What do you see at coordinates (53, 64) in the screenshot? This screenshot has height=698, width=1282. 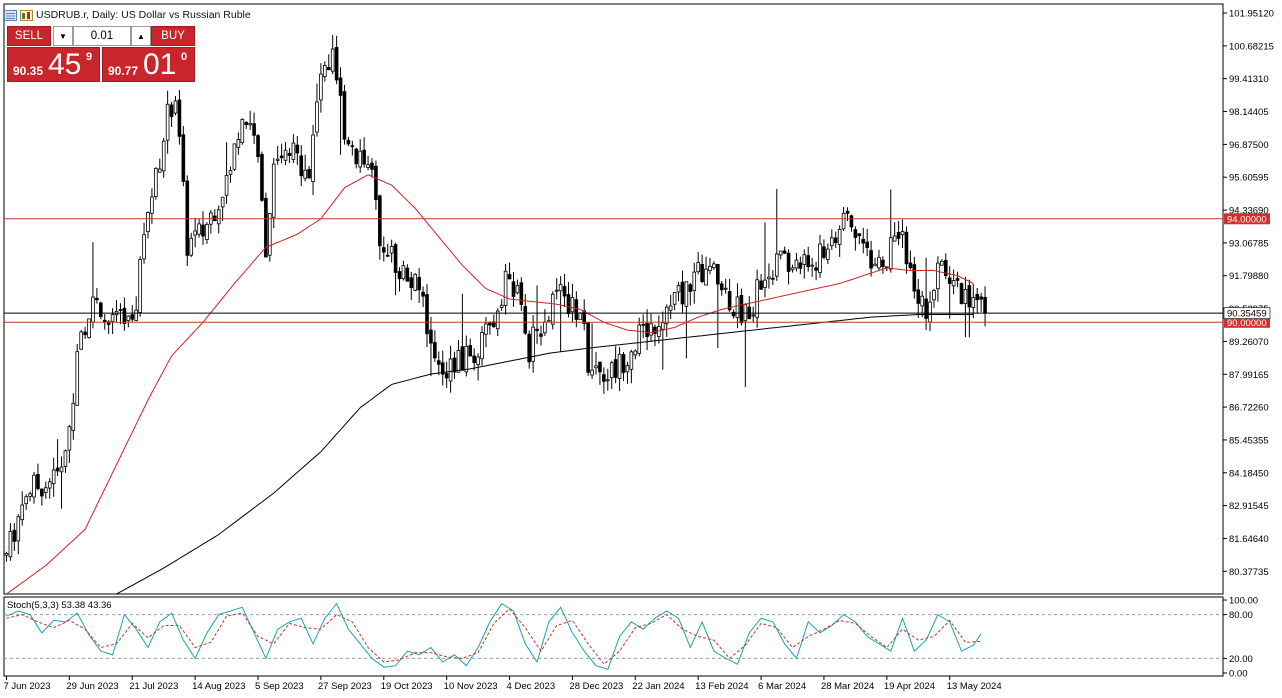 I see `bid-price: 90.35 45 9` at bounding box center [53, 64].